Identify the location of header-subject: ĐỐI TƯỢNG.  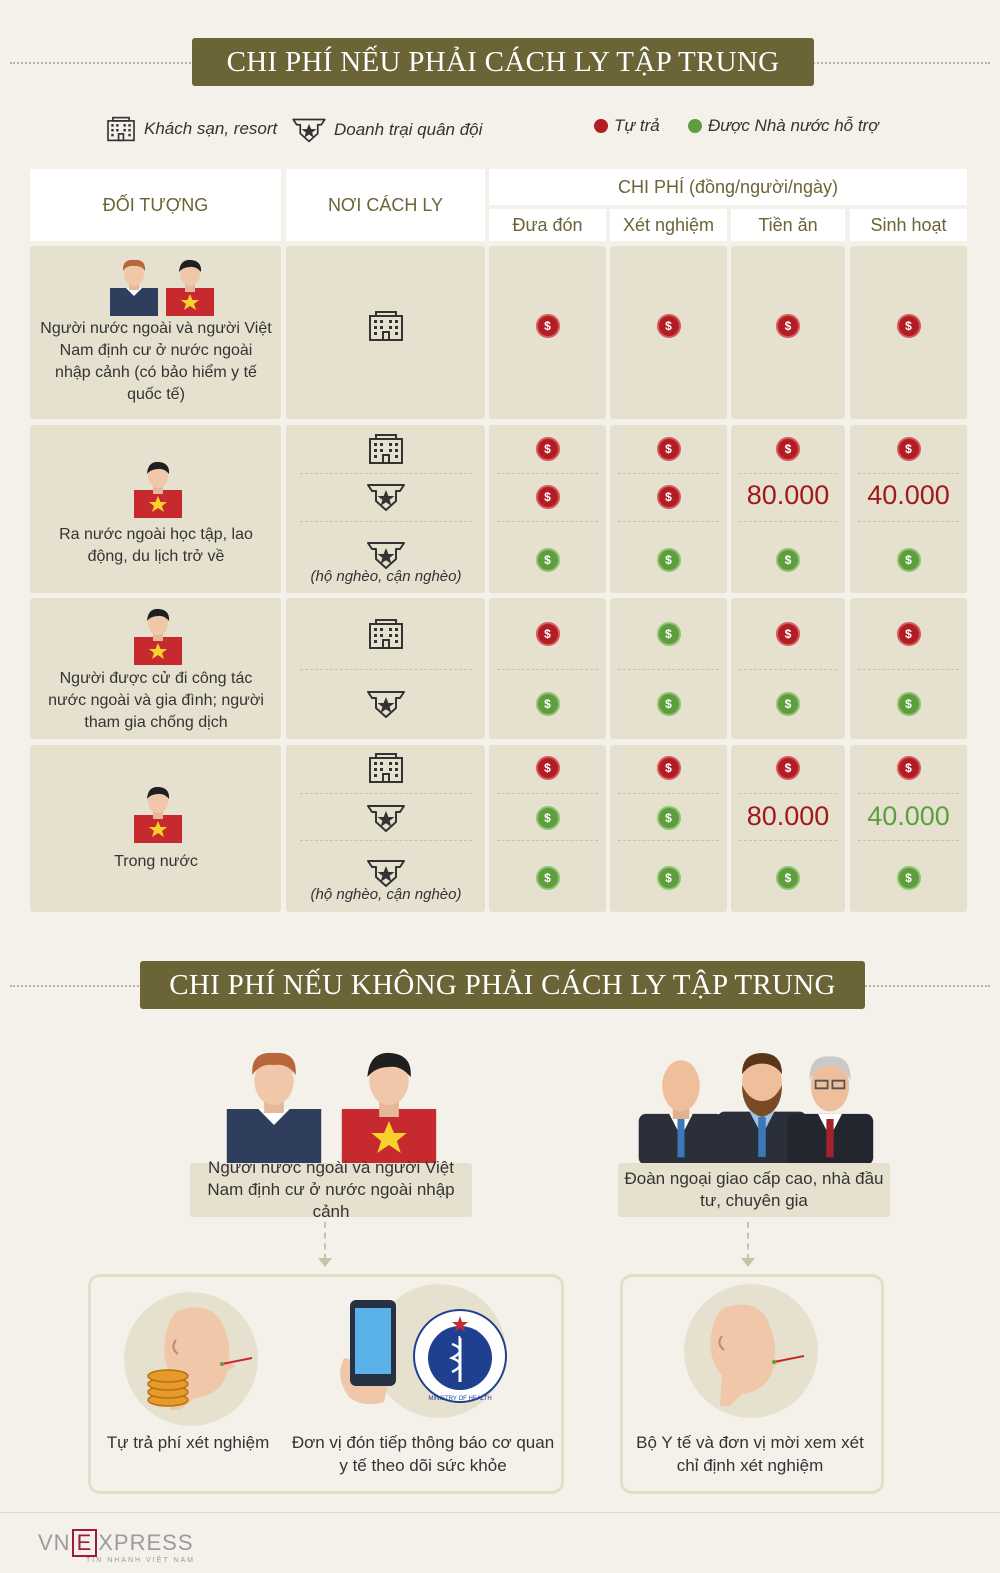
(155, 205).